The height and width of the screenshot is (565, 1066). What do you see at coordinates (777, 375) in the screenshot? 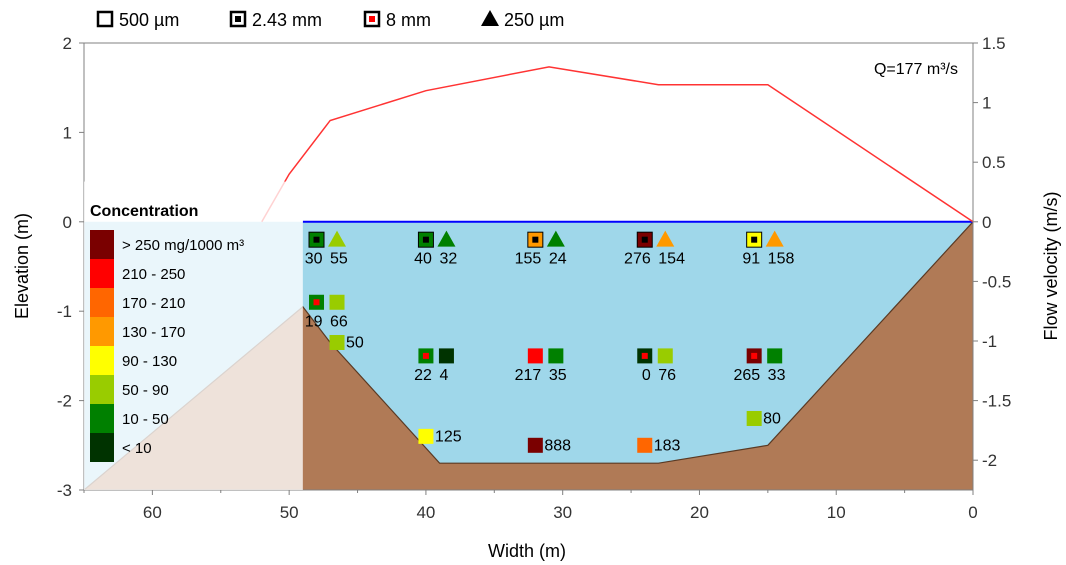
I see `sample-value-label: 33` at bounding box center [777, 375].